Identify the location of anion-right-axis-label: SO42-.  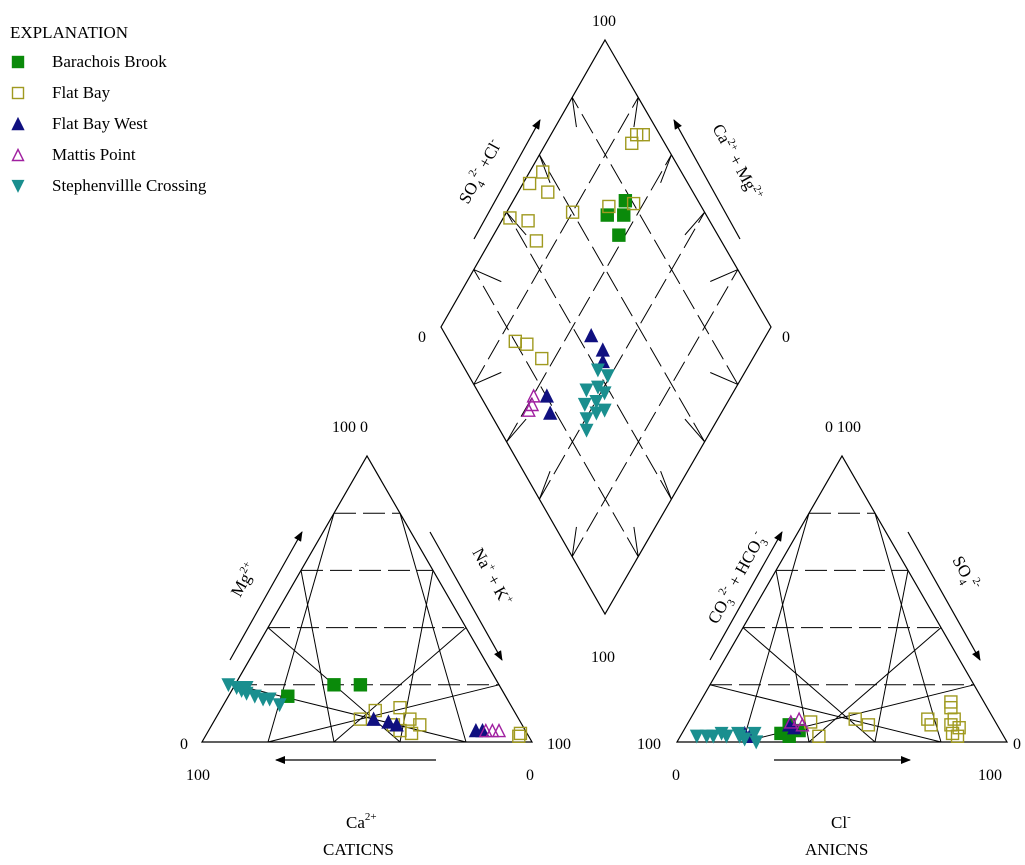
(965, 574).